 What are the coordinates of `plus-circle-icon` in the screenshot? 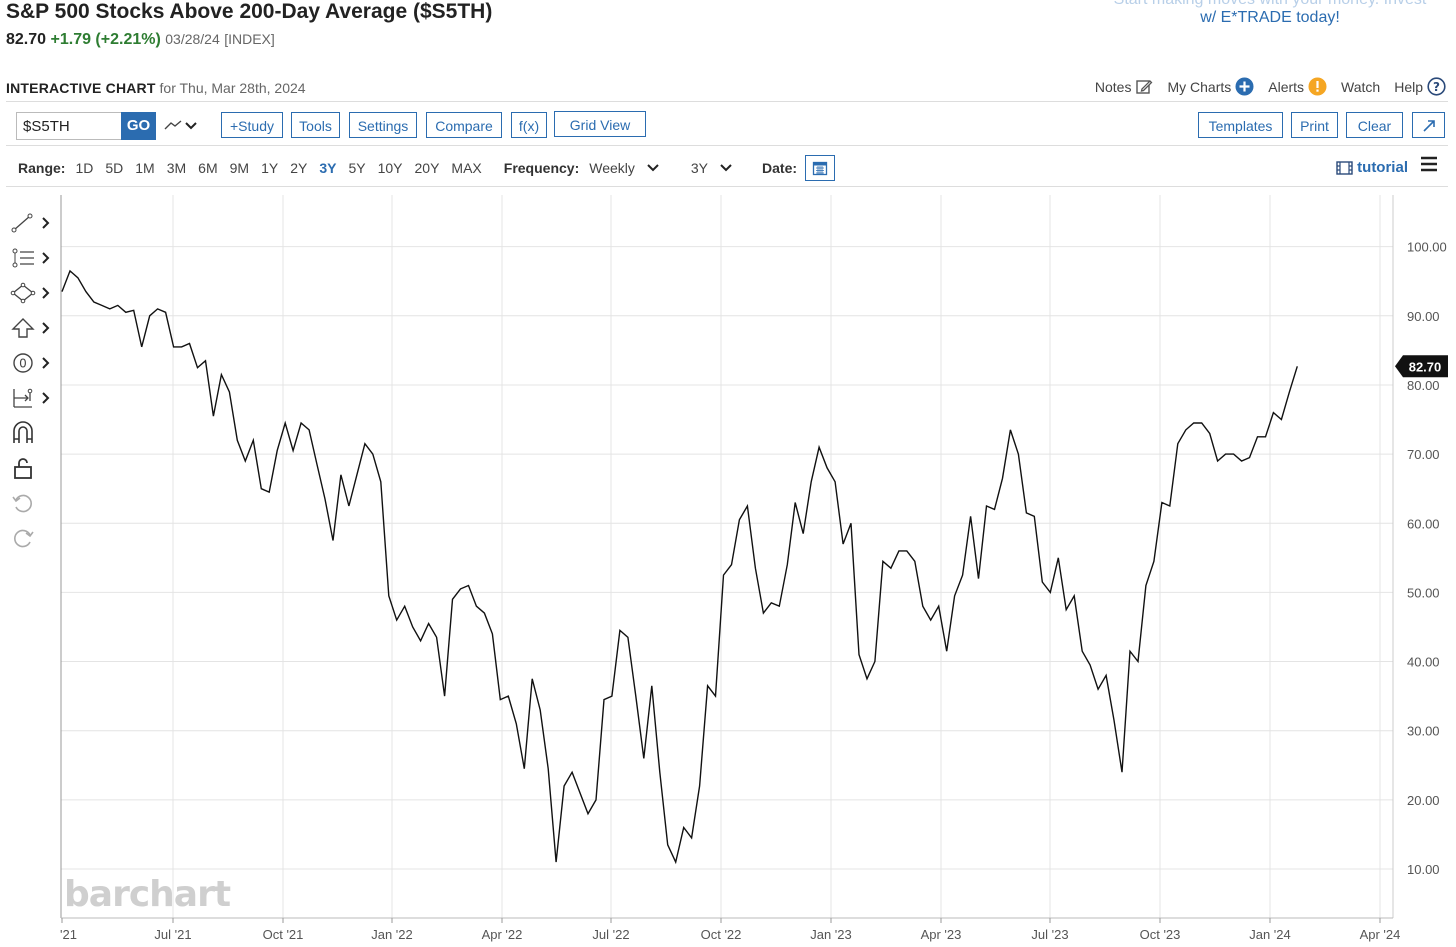 It's located at (1244, 86).